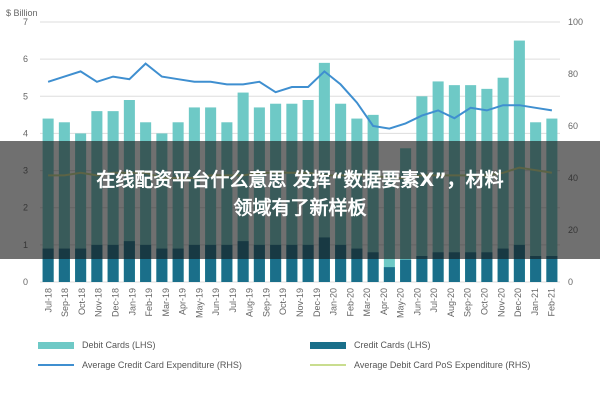 The width and height of the screenshot is (600, 400). Describe the element at coordinates (334, 302) in the screenshot. I see `x-tick-label: Jan-20` at that location.